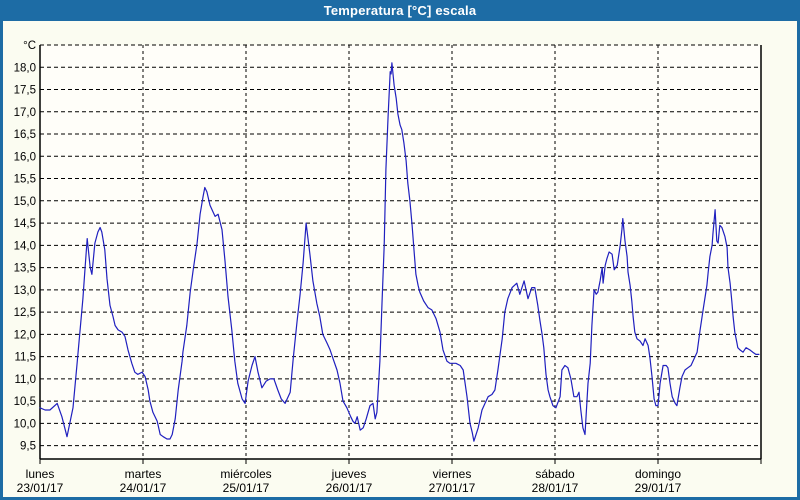  What do you see at coordinates (25, 269) in the screenshot?
I see `y-tick-label: 13,5` at bounding box center [25, 269].